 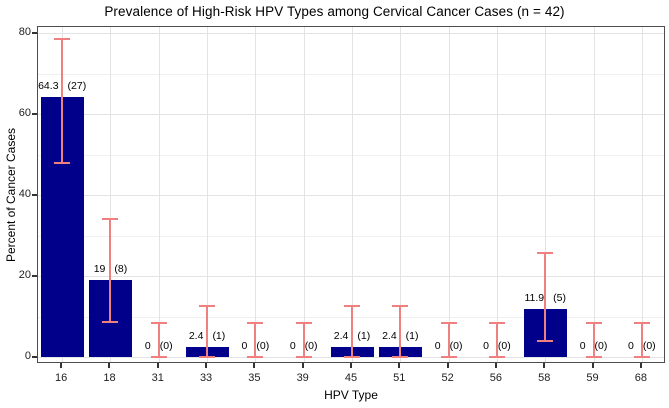 I want to click on x-tick-label: 52, so click(x=447, y=378).